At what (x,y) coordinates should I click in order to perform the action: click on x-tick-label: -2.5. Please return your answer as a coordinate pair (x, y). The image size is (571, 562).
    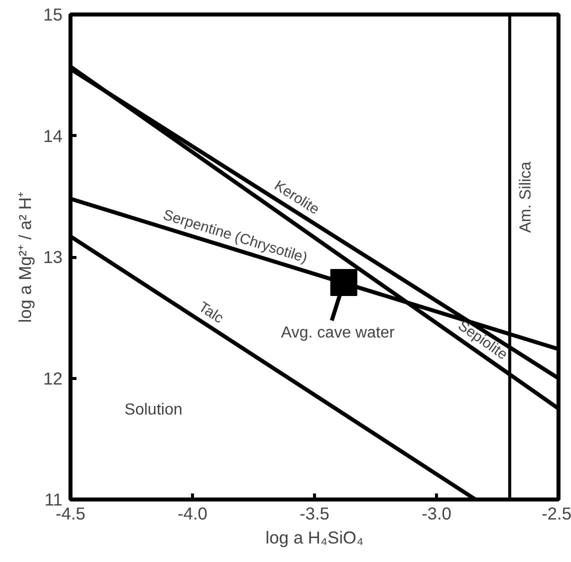
    Looking at the image, I should click on (556, 514).